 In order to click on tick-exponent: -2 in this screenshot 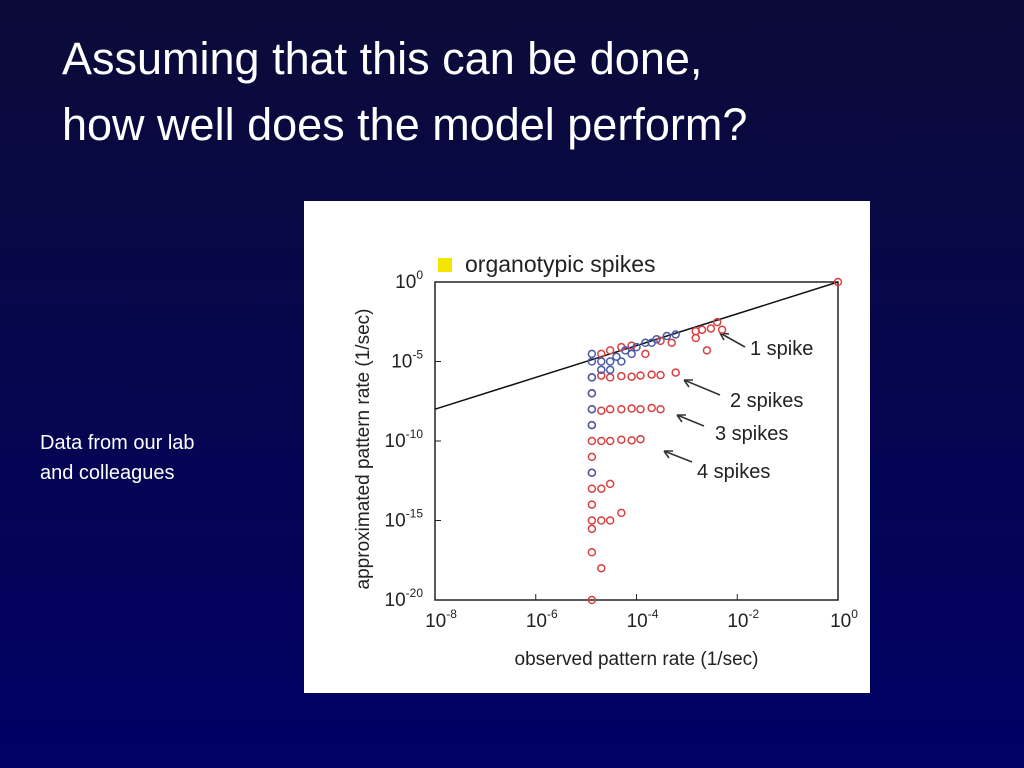, I will do `click(753, 614)`.